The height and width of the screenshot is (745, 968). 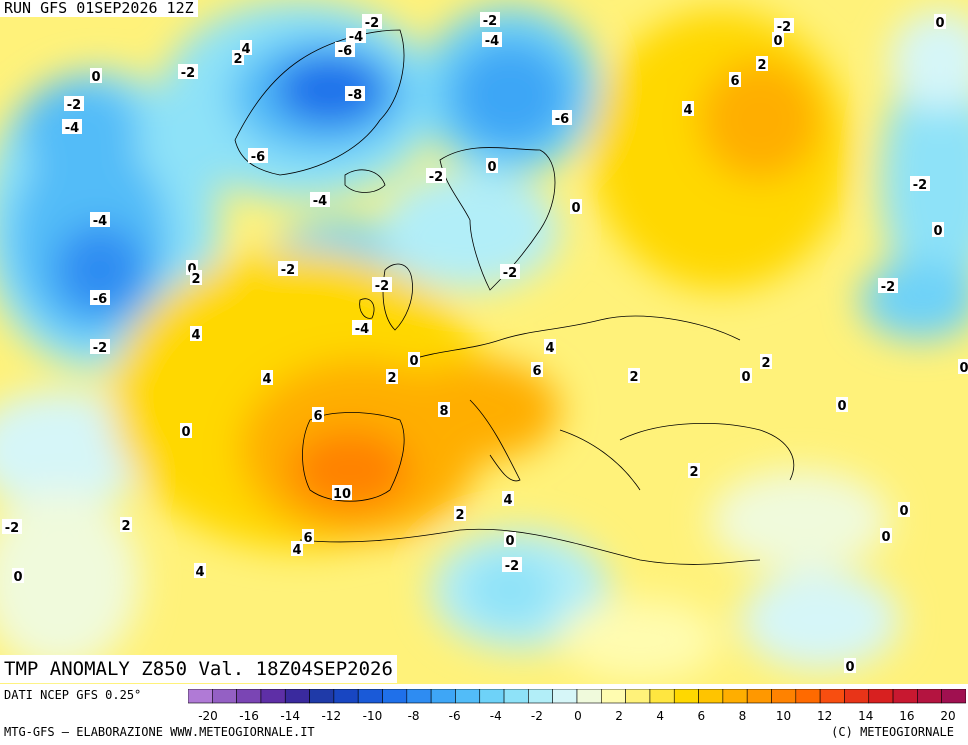 What do you see at coordinates (198, 669) in the screenshot?
I see `field-label: TMP ANOMALY Z850 Val. 18Z04SEP2026` at bounding box center [198, 669].